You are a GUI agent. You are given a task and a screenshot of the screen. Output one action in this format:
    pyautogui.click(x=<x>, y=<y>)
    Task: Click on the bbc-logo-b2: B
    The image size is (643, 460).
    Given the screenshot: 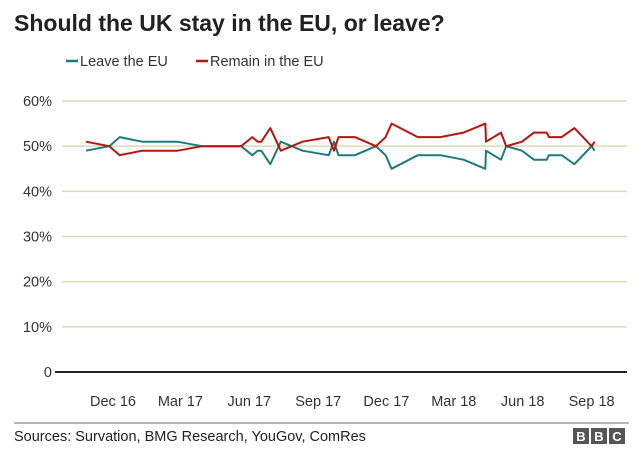 What is the action you would take?
    pyautogui.click(x=598, y=436)
    